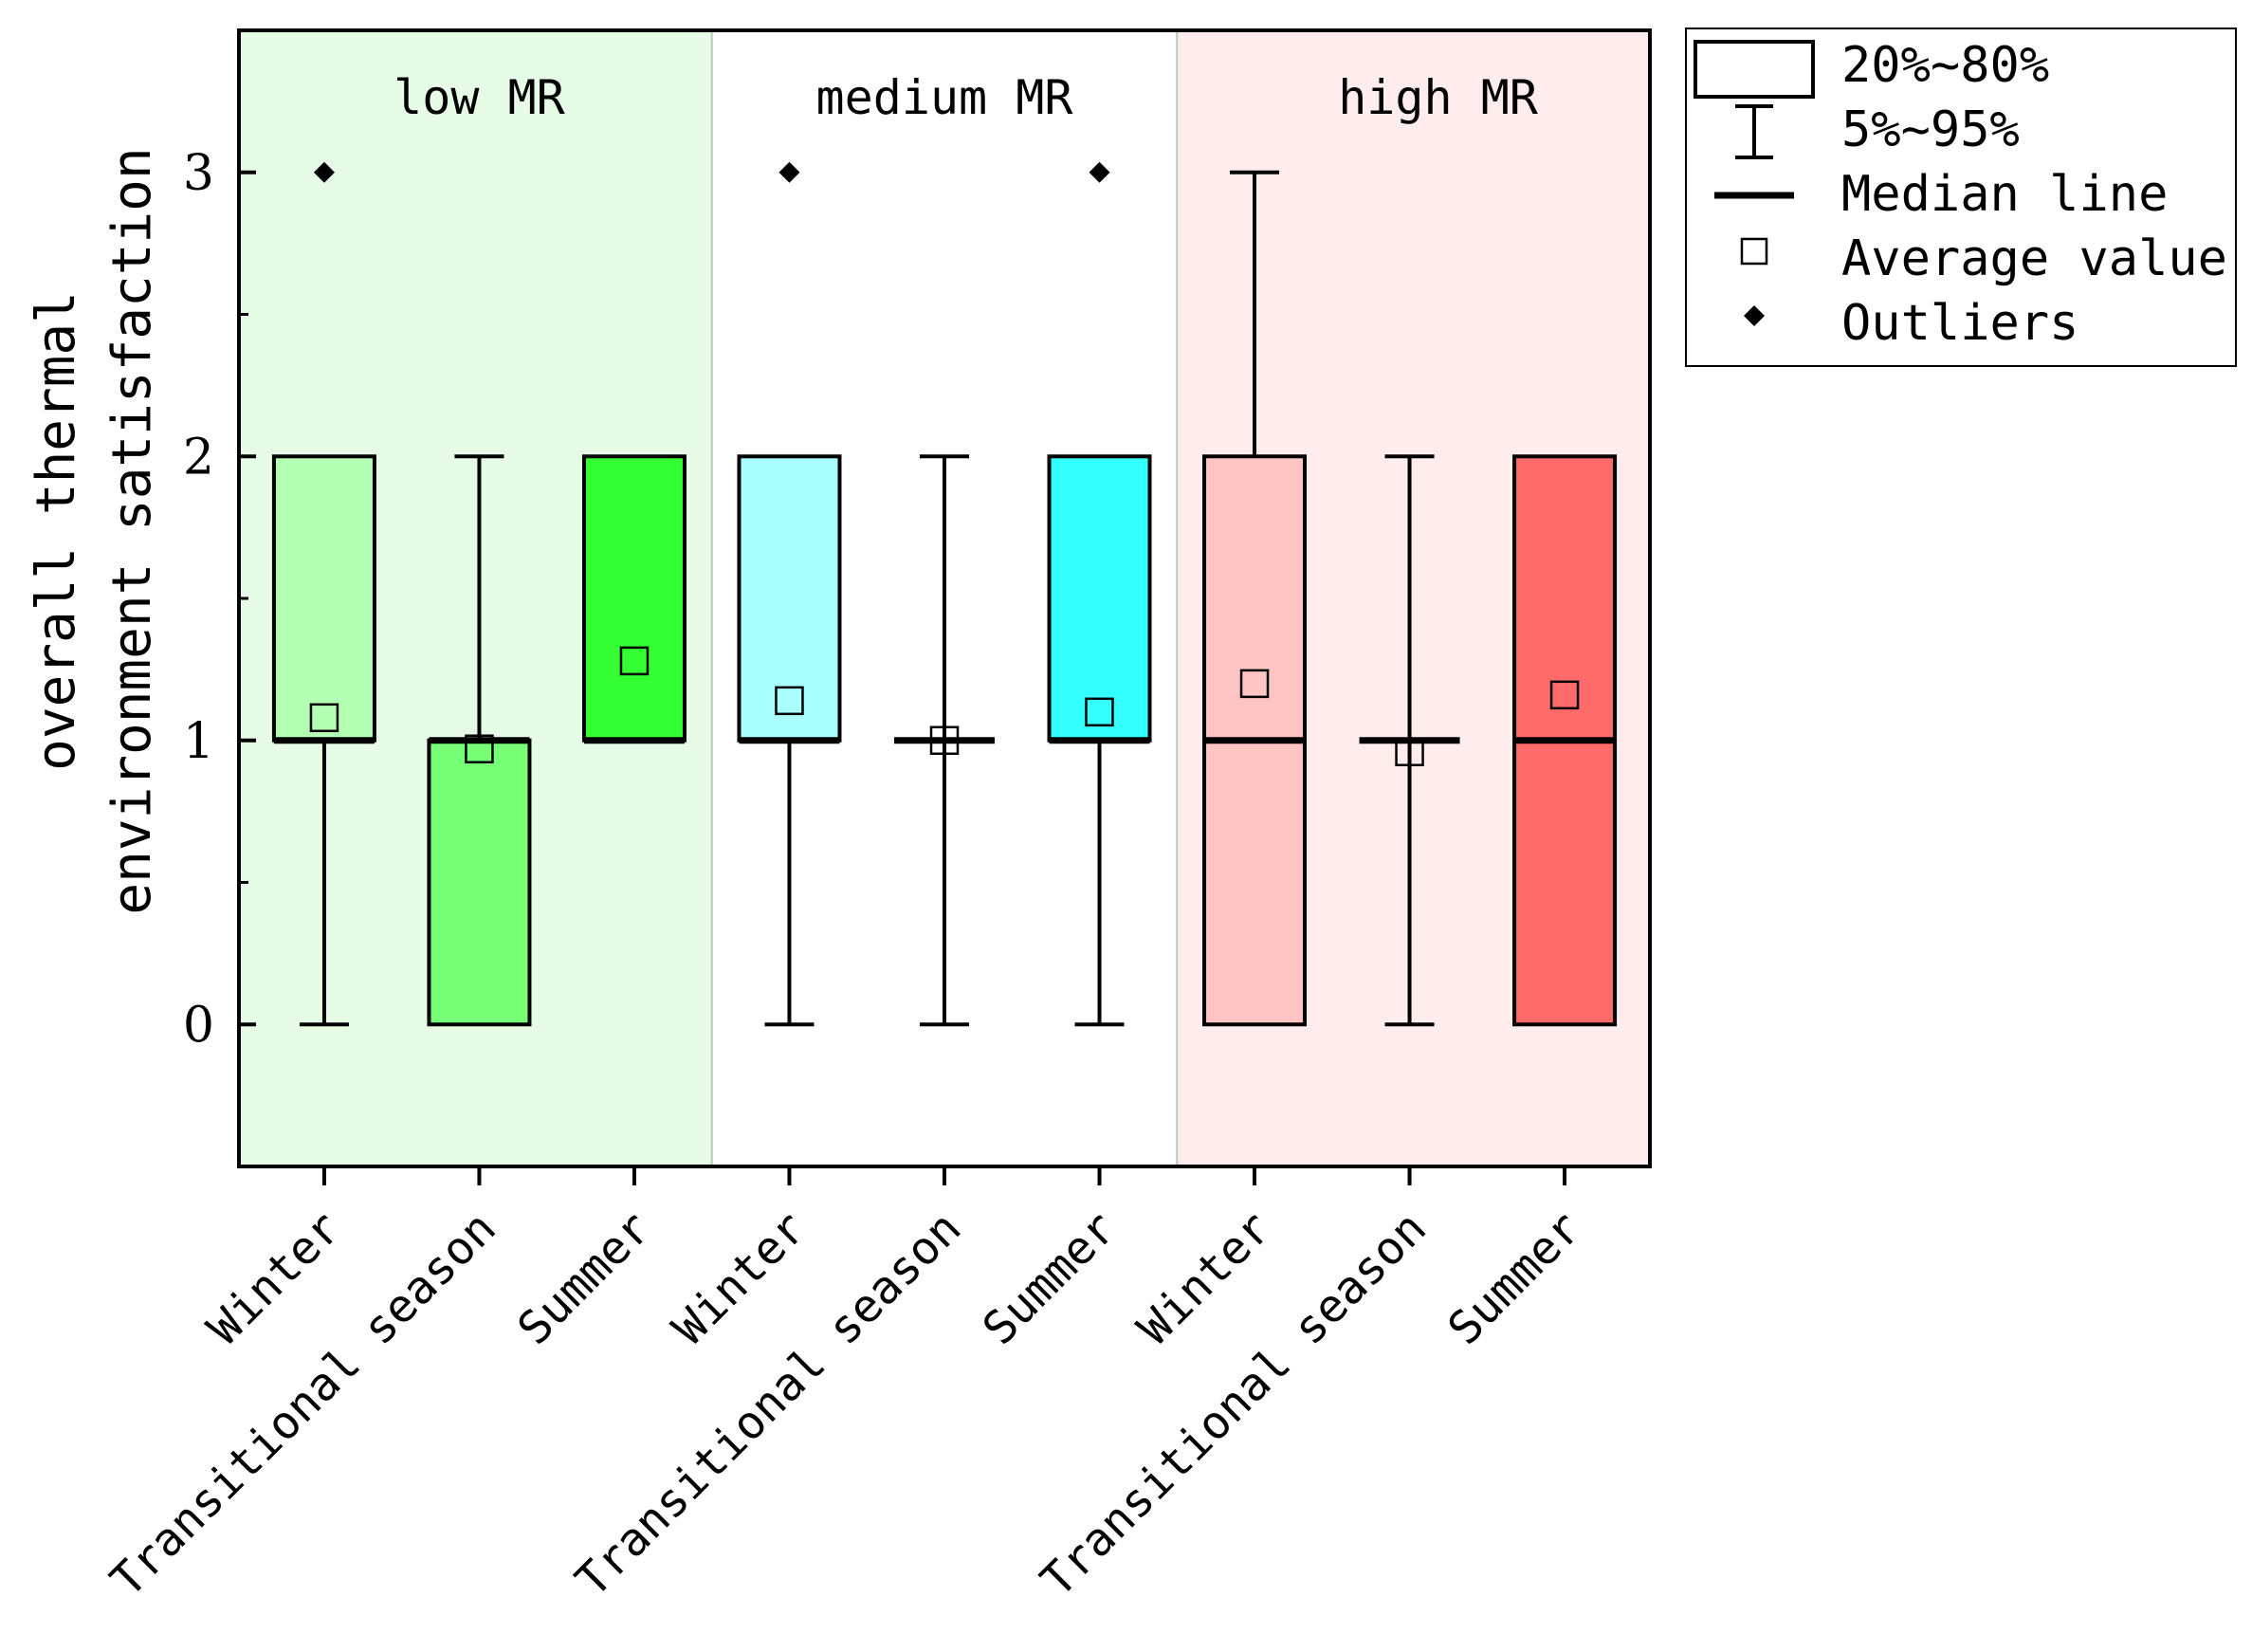  What do you see at coordinates (94, 531) in the screenshot?
I see `y-axis-label: overall thermal environment satisfaction` at bounding box center [94, 531].